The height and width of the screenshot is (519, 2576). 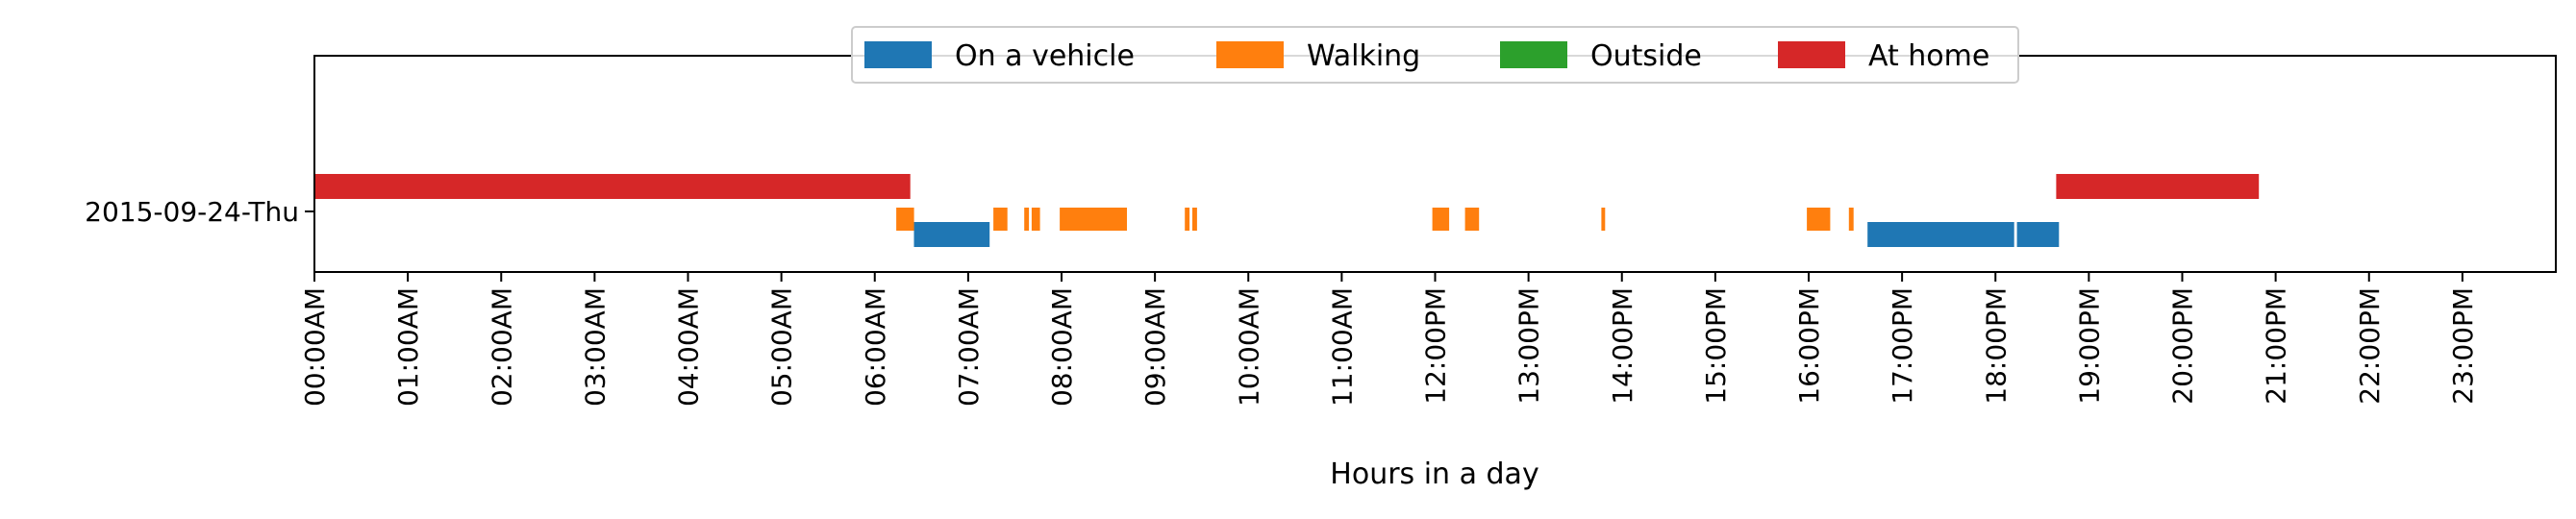 I want to click on x-tick-label: 14:00PM, so click(x=1622, y=346).